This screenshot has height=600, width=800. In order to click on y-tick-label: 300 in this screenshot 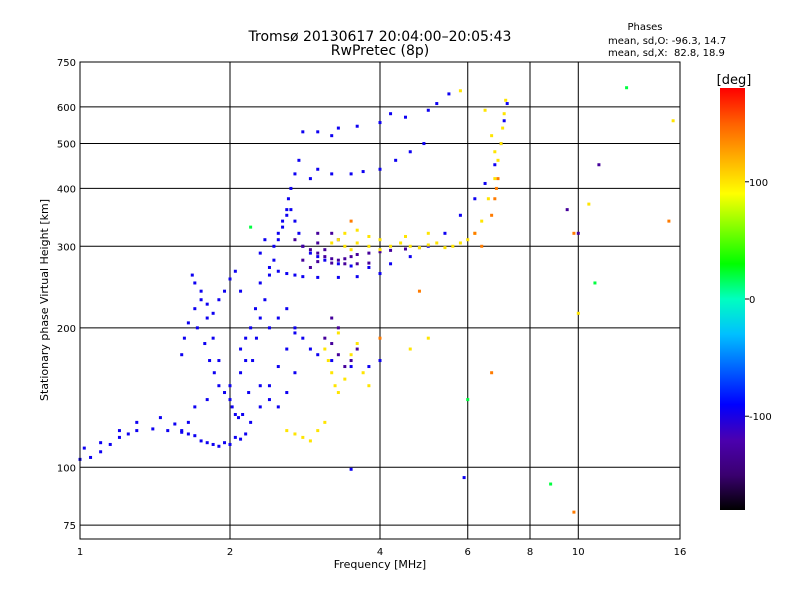, I will do `click(66, 247)`.